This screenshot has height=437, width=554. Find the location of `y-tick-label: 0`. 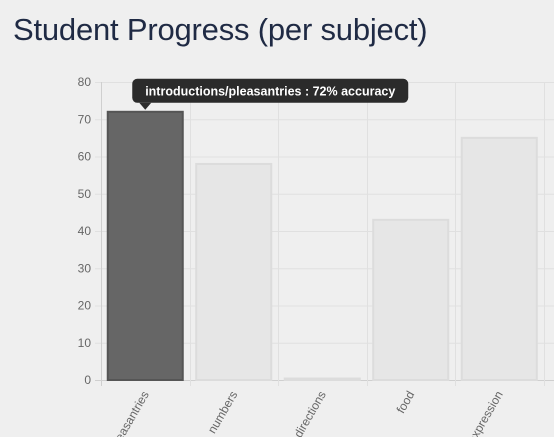

y-tick-label: 0 is located at coordinates (87, 380).